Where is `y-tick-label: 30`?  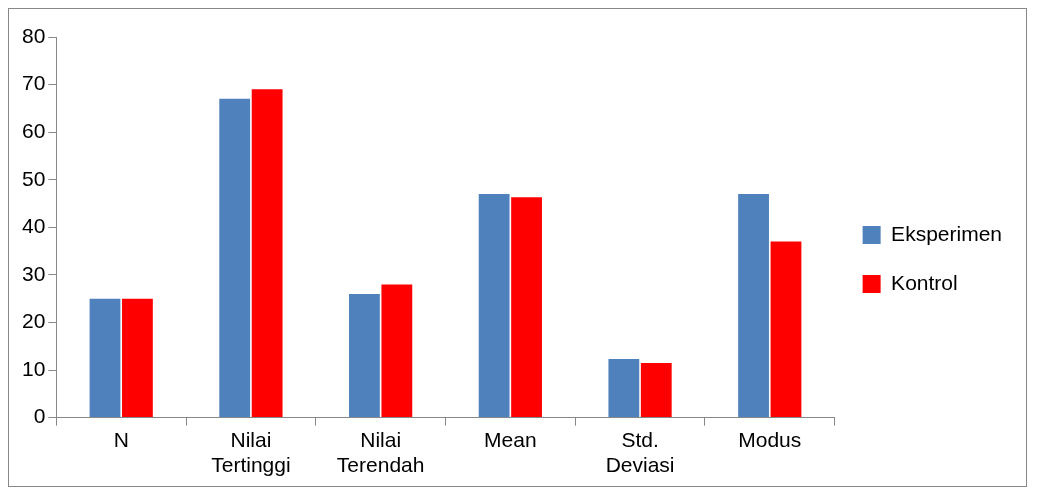 y-tick-label: 30 is located at coordinates (34, 273).